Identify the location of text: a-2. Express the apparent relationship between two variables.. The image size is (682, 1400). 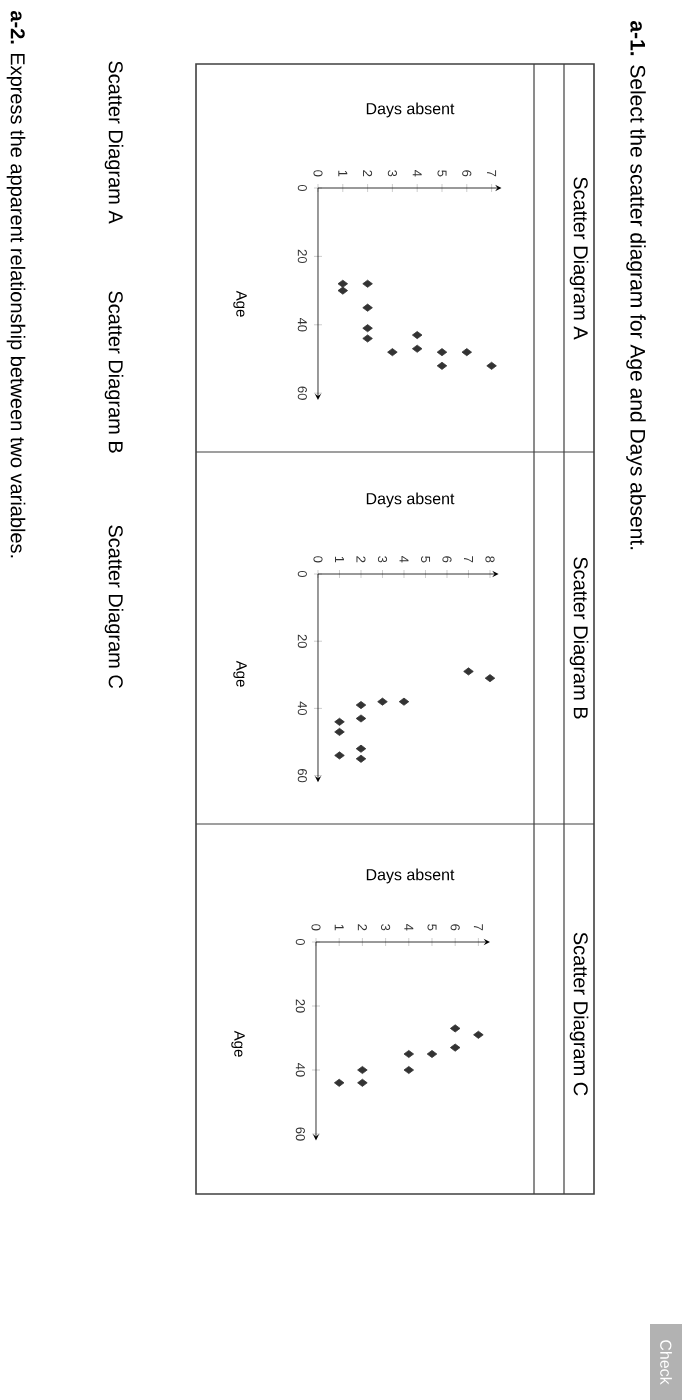
(16, 284).